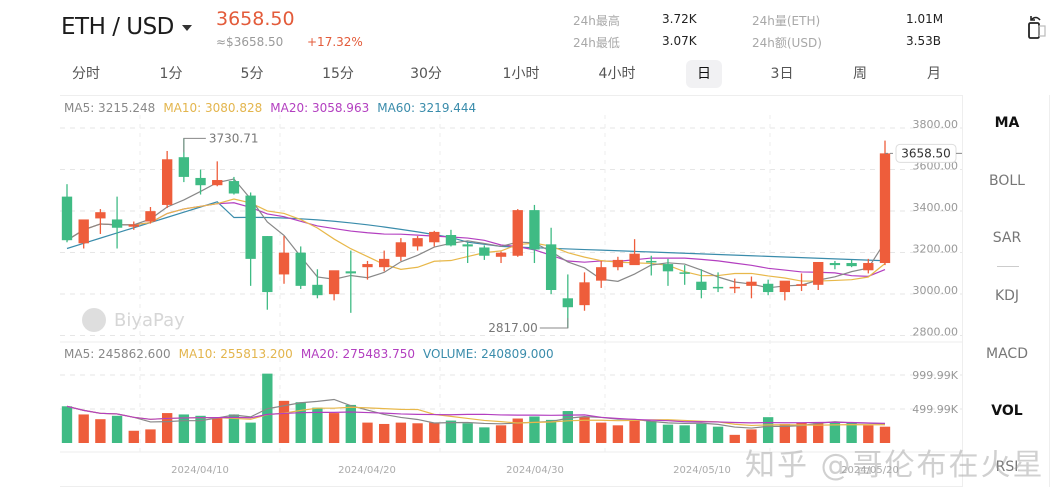 Image resolution: width=1061 pixels, height=500 pixels. I want to click on pair-selector: ETH / USD, so click(126, 27).